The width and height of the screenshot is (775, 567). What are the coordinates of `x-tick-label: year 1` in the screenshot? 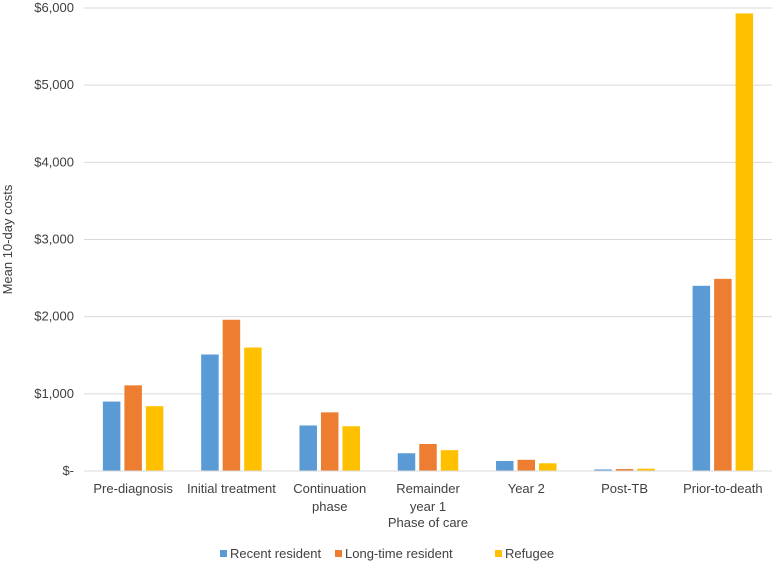 It's located at (428, 506).